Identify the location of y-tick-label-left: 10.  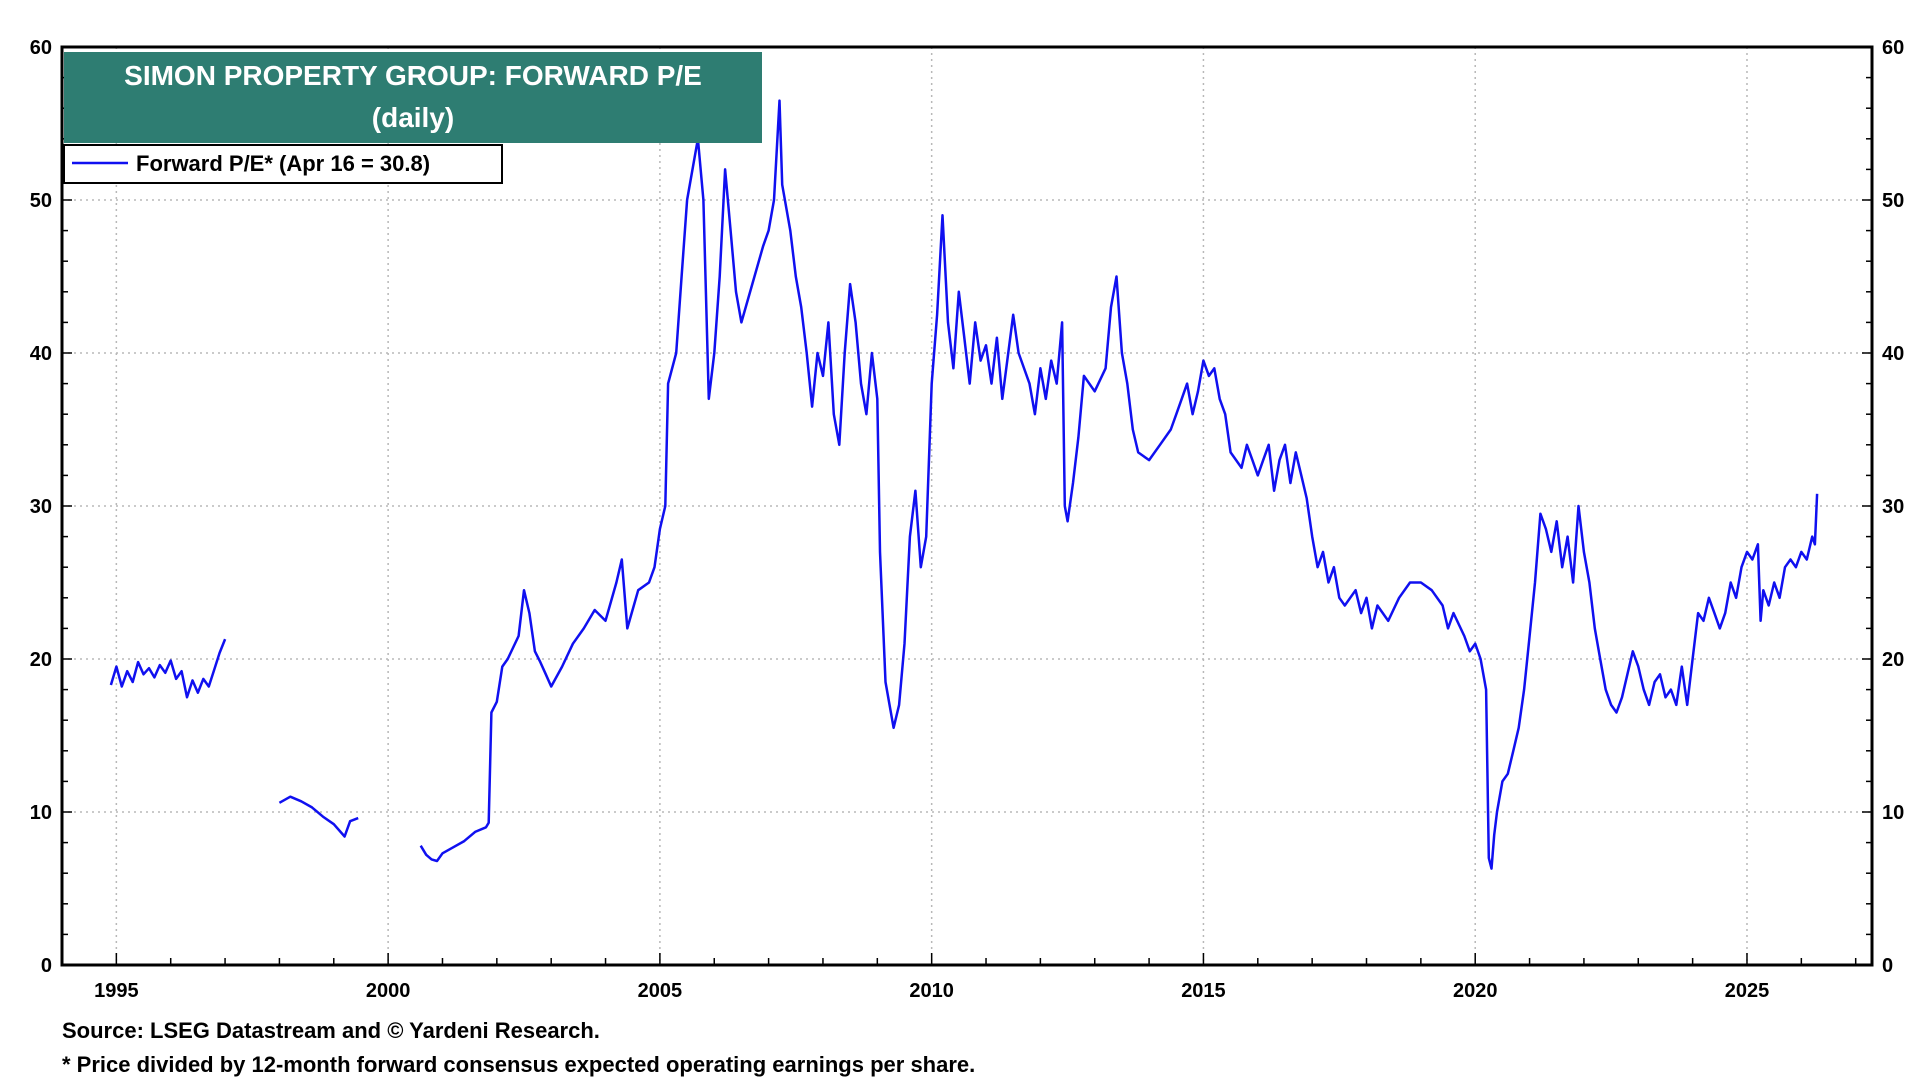
(41, 813).